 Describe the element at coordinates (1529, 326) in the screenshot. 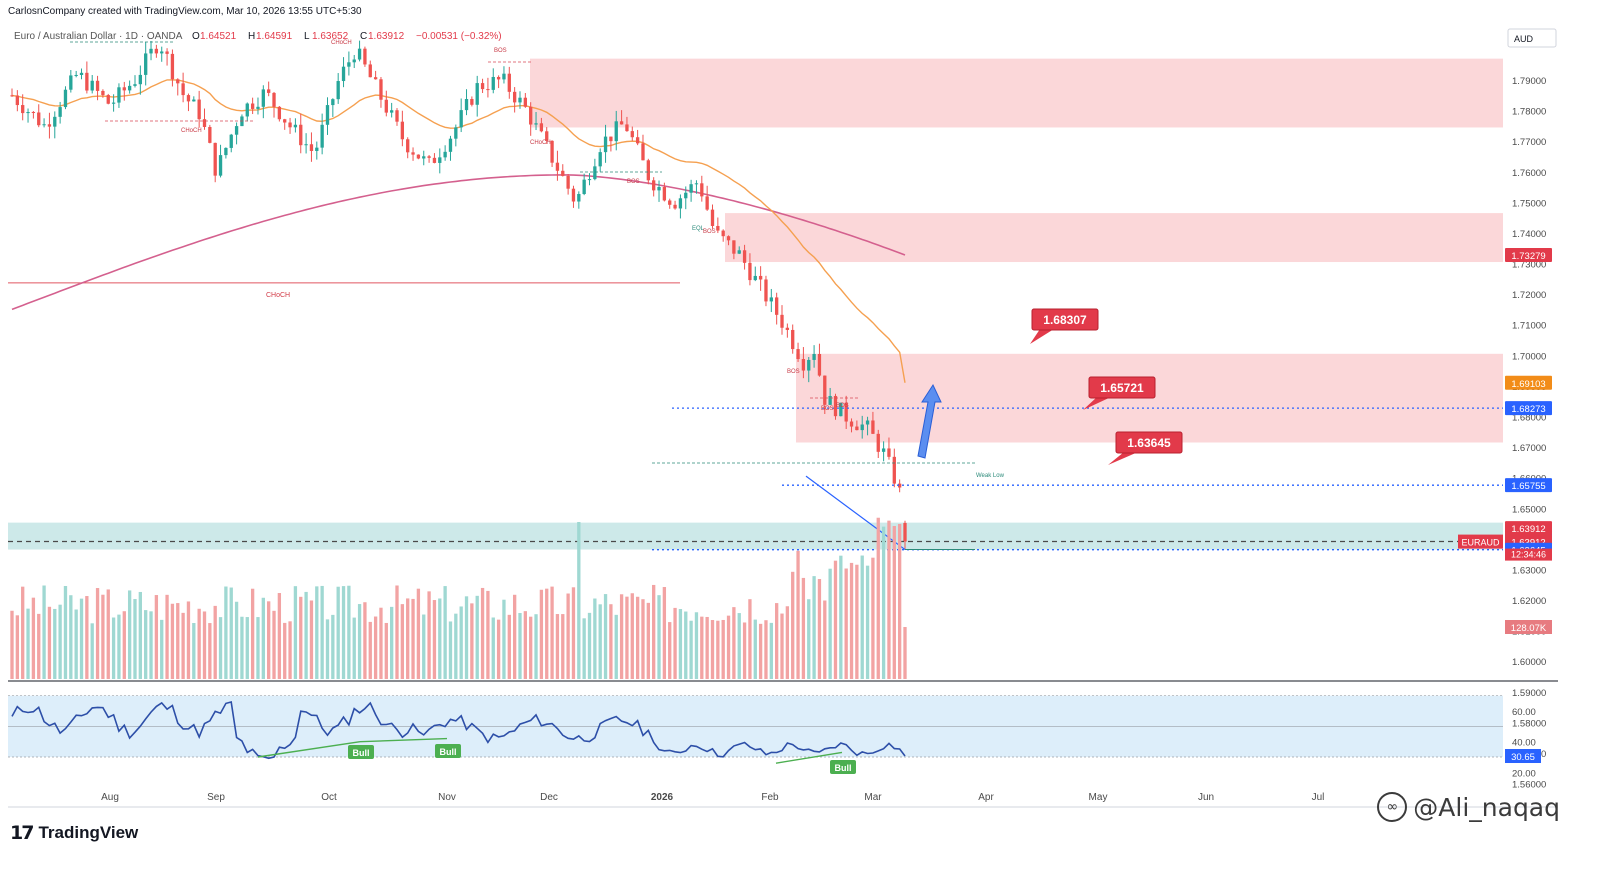

I see `price-tick-label: 1.71000` at that location.